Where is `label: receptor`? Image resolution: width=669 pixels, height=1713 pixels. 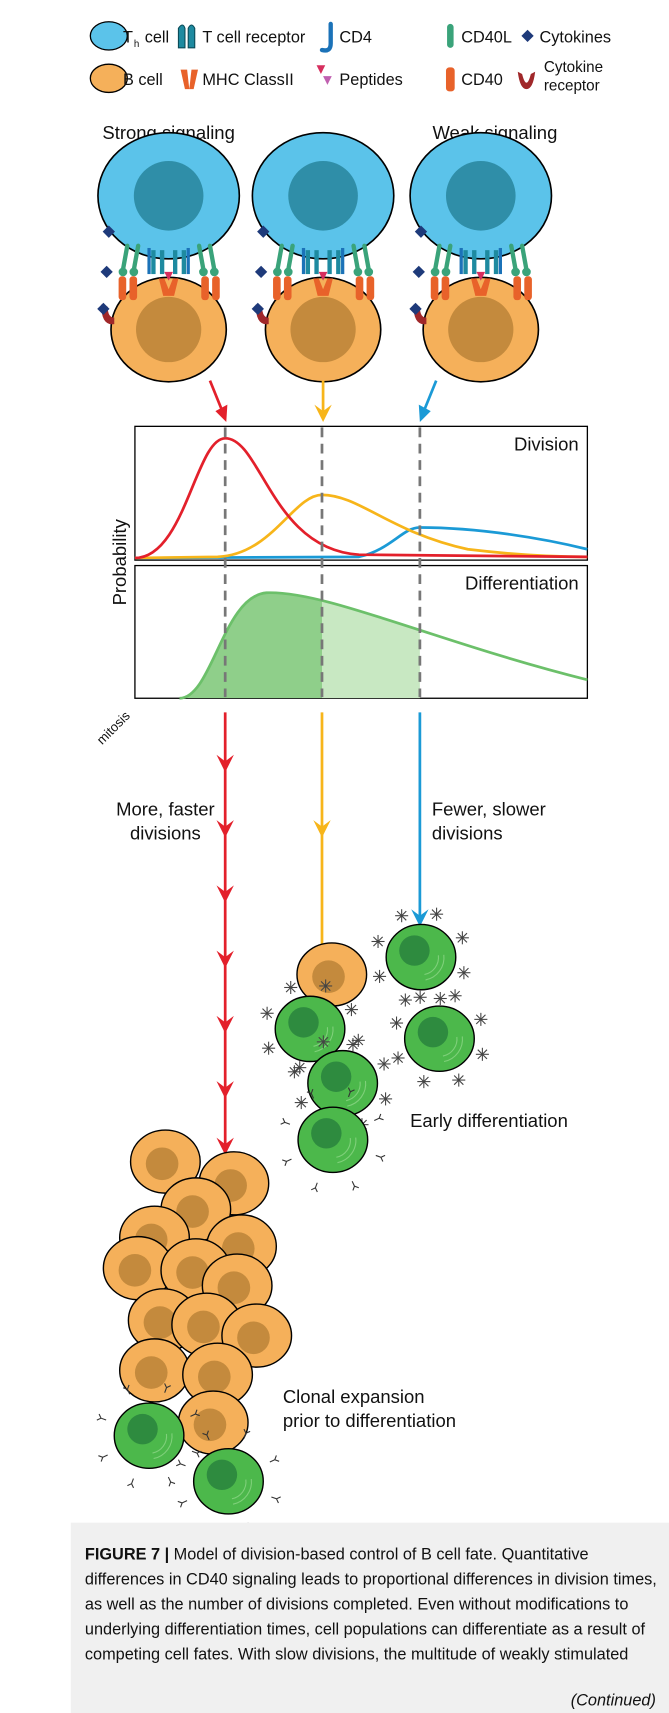 label: receptor is located at coordinates (572, 85).